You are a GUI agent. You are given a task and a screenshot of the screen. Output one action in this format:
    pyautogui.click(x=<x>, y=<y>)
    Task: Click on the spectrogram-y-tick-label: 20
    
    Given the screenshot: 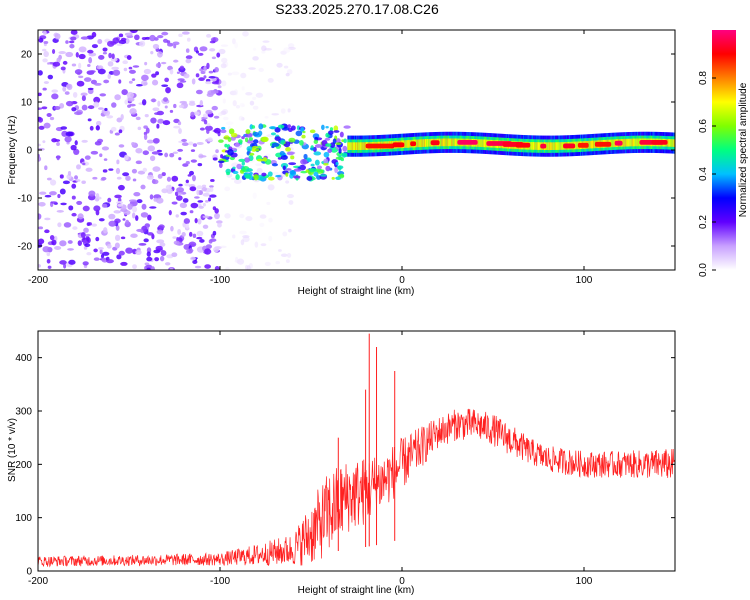 What is the action you would take?
    pyautogui.click(x=27, y=55)
    